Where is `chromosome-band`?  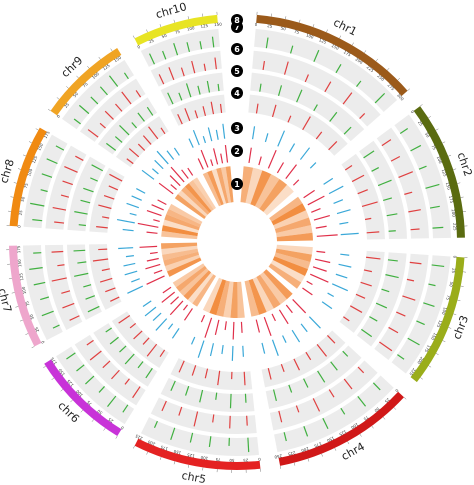 chromosome-band is located at coordinates (341, 428).